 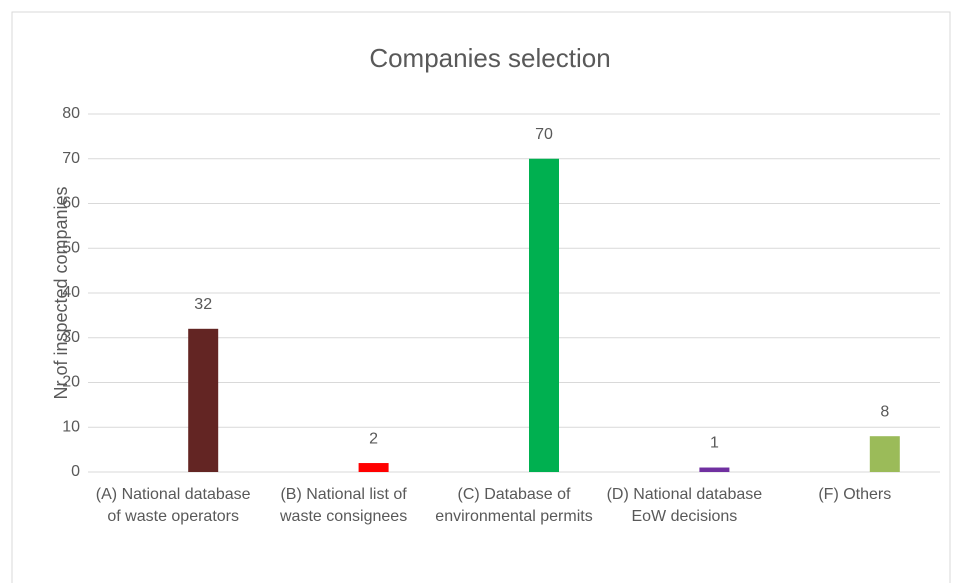 What do you see at coordinates (203, 304) in the screenshot?
I see `data-label: 32` at bounding box center [203, 304].